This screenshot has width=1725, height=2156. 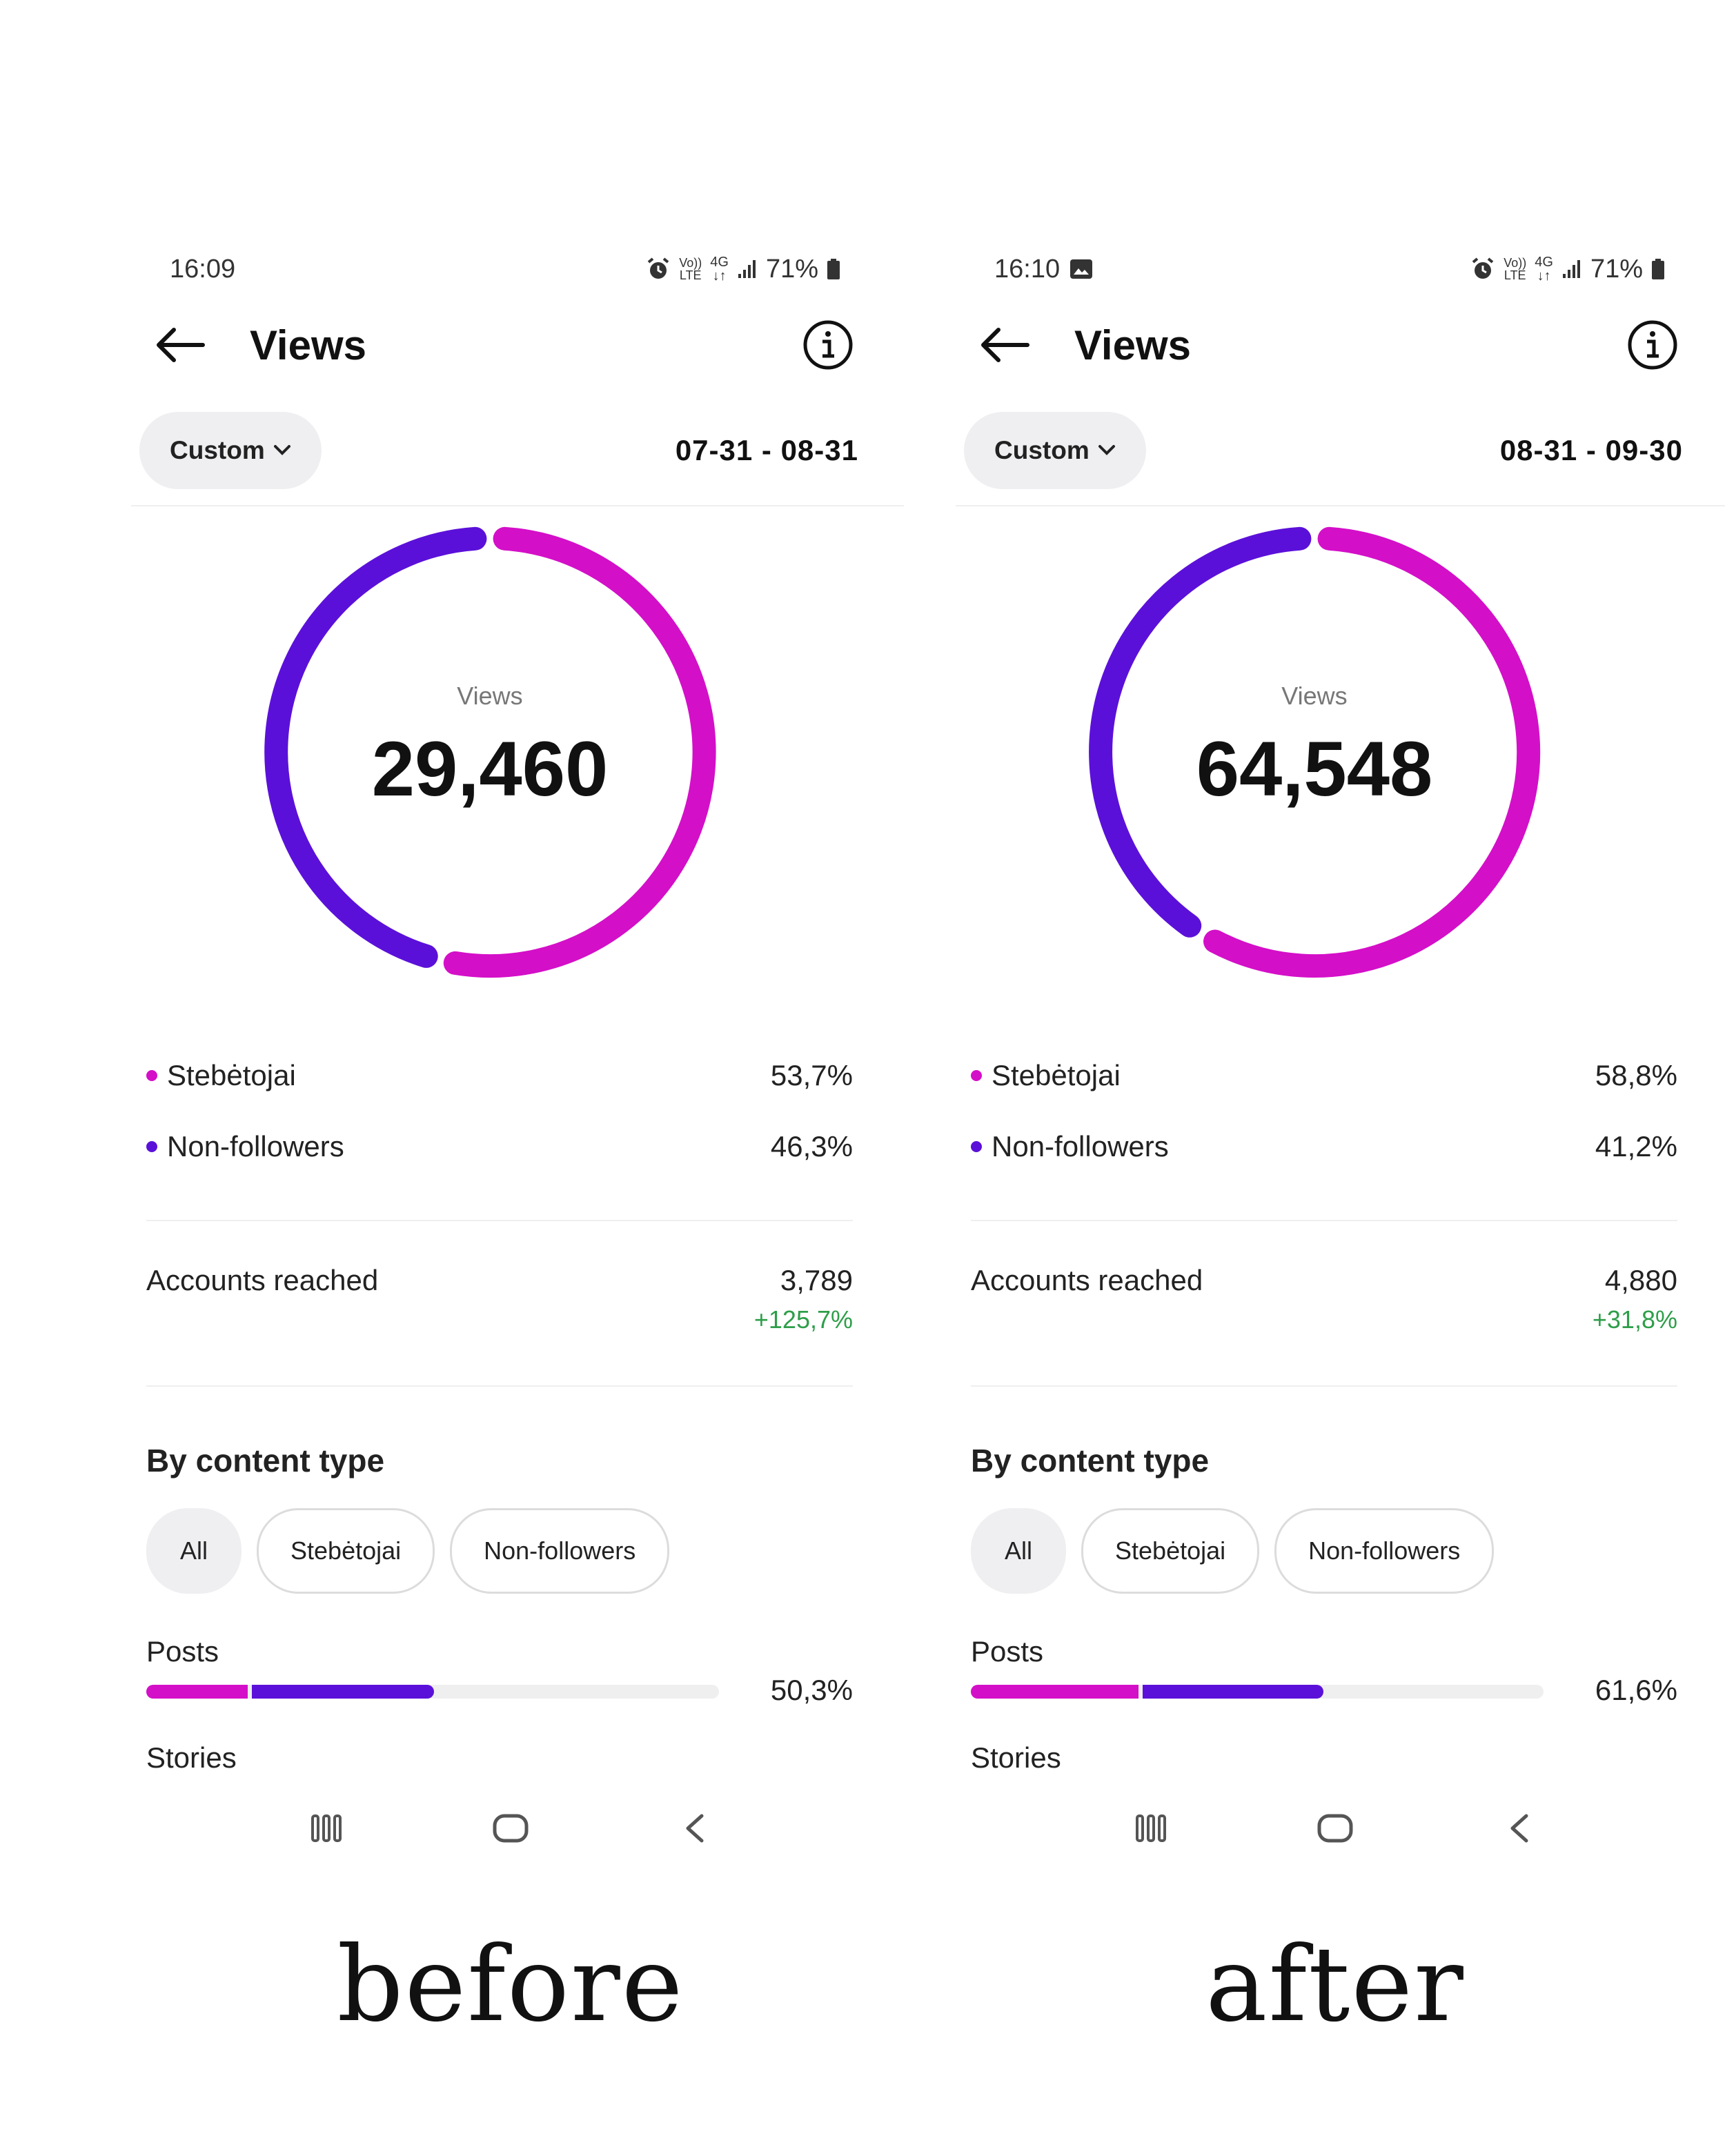 I want to click on legend-non-followers-label: Non-followers, so click(x=255, y=1146).